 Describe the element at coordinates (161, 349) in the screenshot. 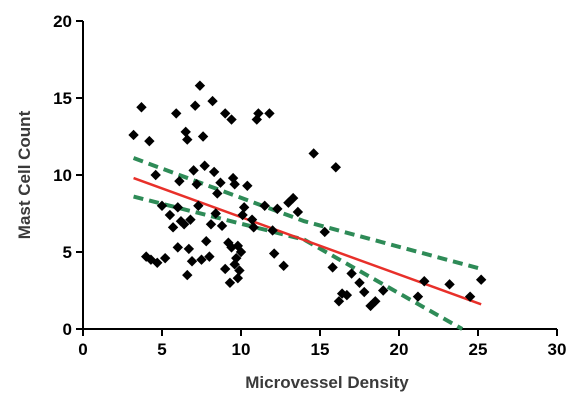

I see `x-tick-label: 5` at that location.